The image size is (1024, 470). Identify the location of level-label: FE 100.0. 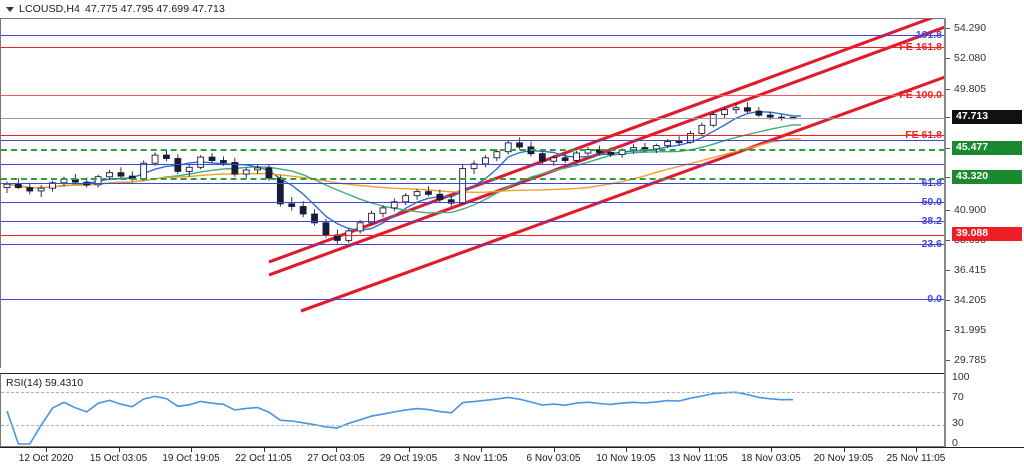
(920, 94).